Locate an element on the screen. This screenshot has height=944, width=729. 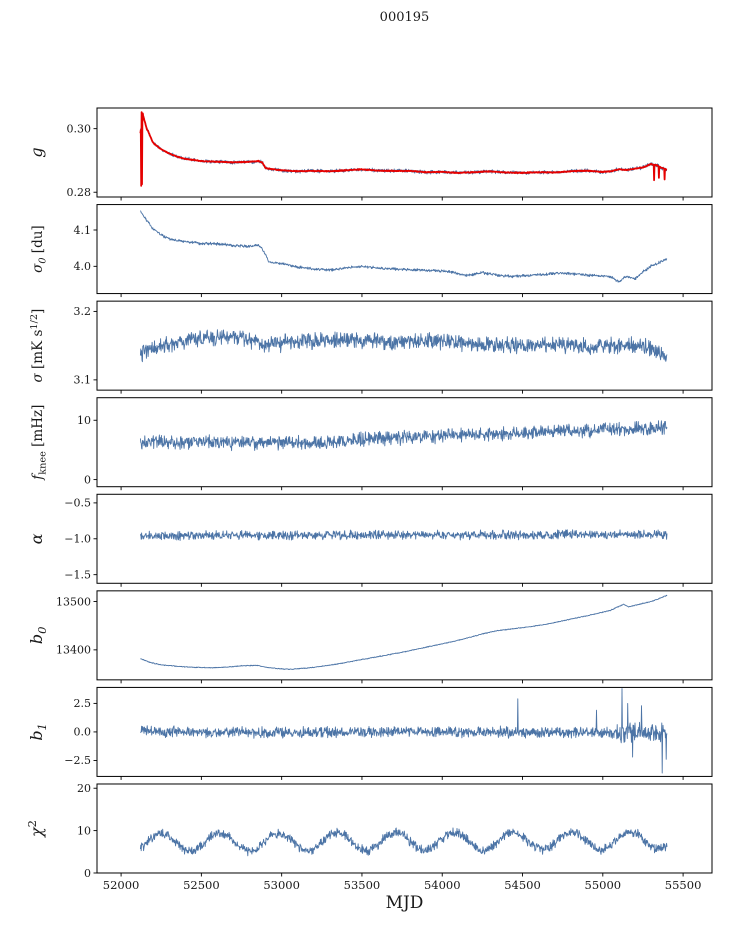
y-tick-label: 13500 is located at coordinates (73, 601).